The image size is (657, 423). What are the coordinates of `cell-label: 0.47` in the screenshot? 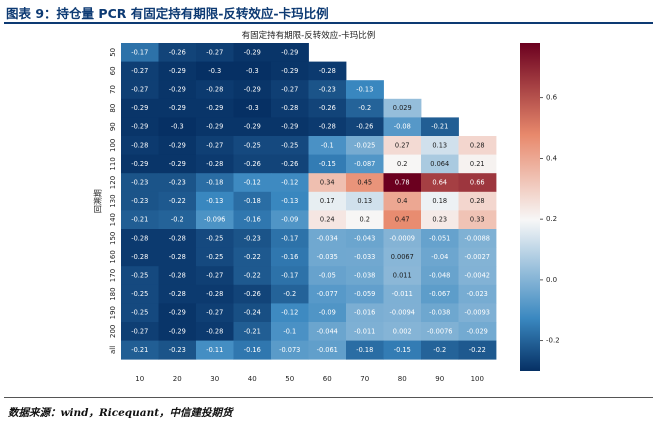 It's located at (402, 220).